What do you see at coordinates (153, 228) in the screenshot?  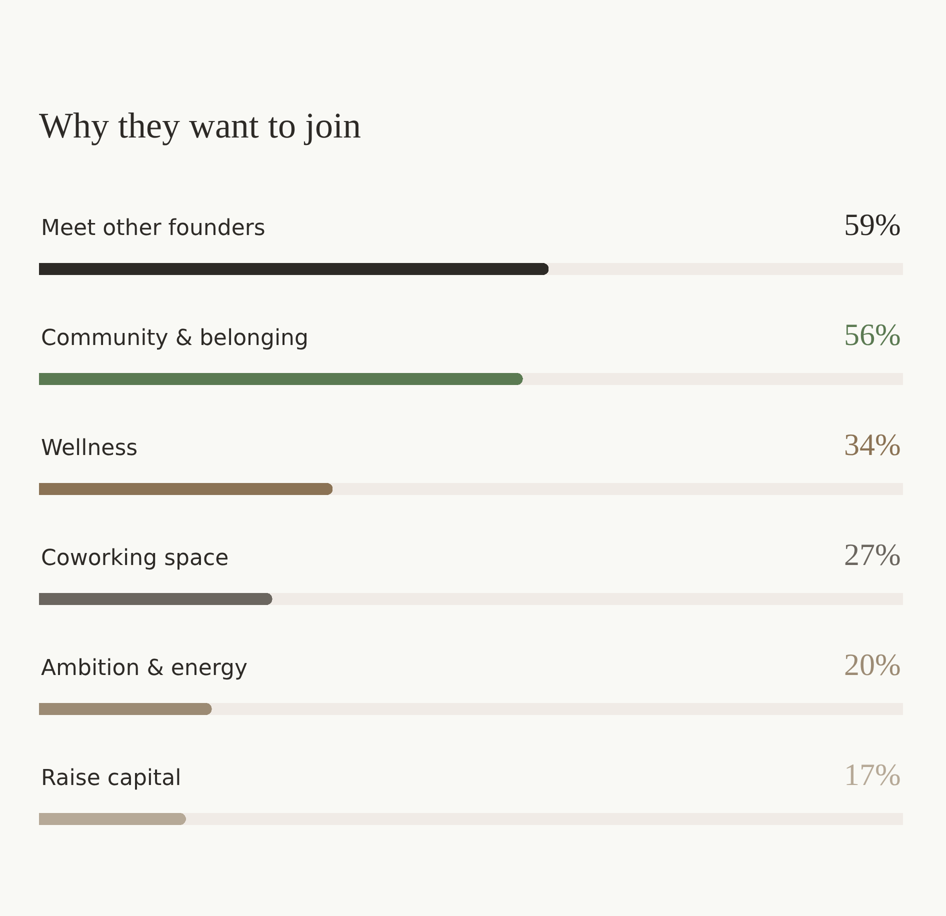 I see `y-tick-label: Meet other founders` at bounding box center [153, 228].